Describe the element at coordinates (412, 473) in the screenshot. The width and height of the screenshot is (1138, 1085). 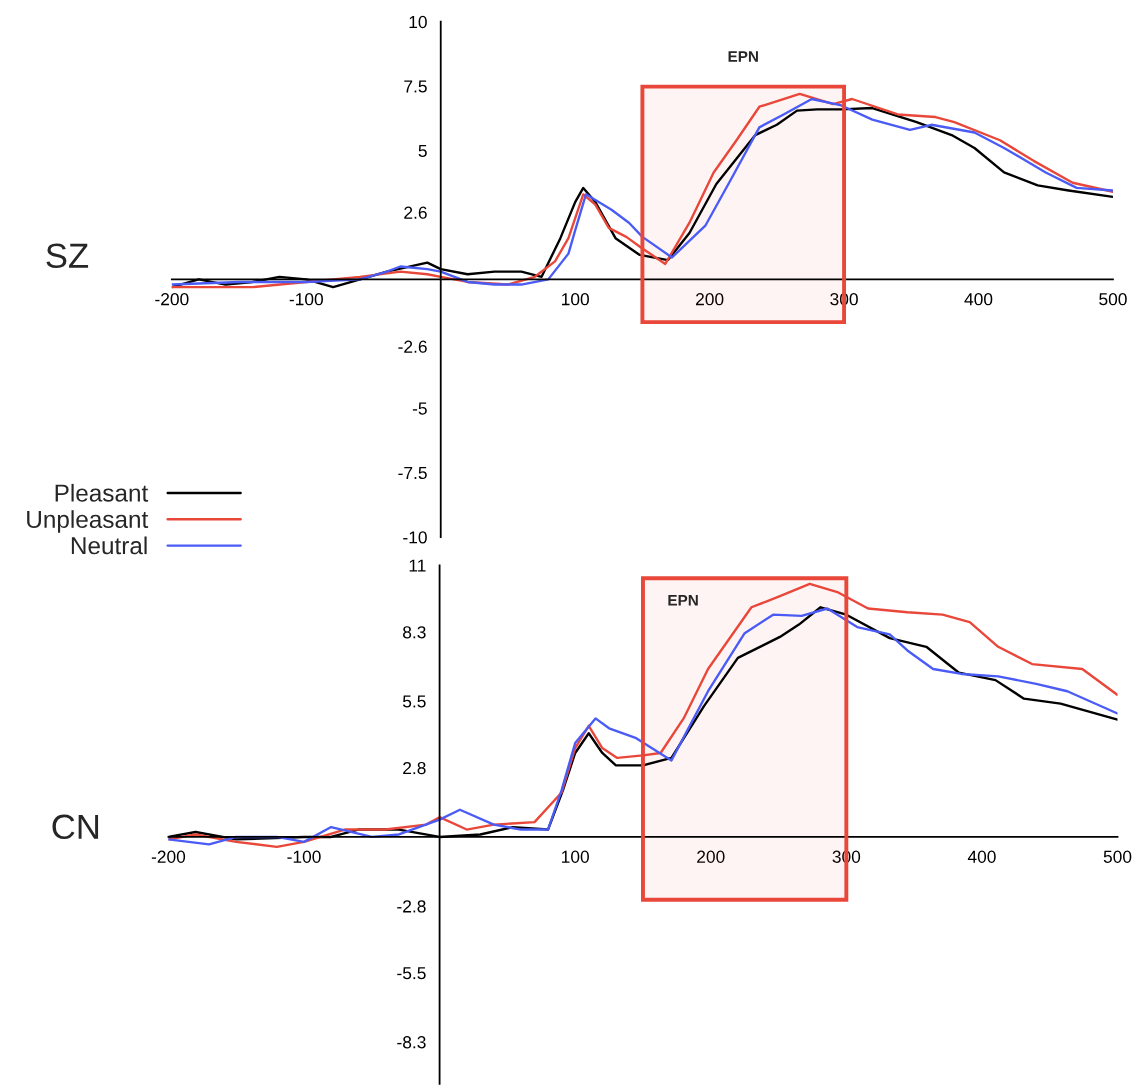
I see `y-tick-label: -7.5` at that location.